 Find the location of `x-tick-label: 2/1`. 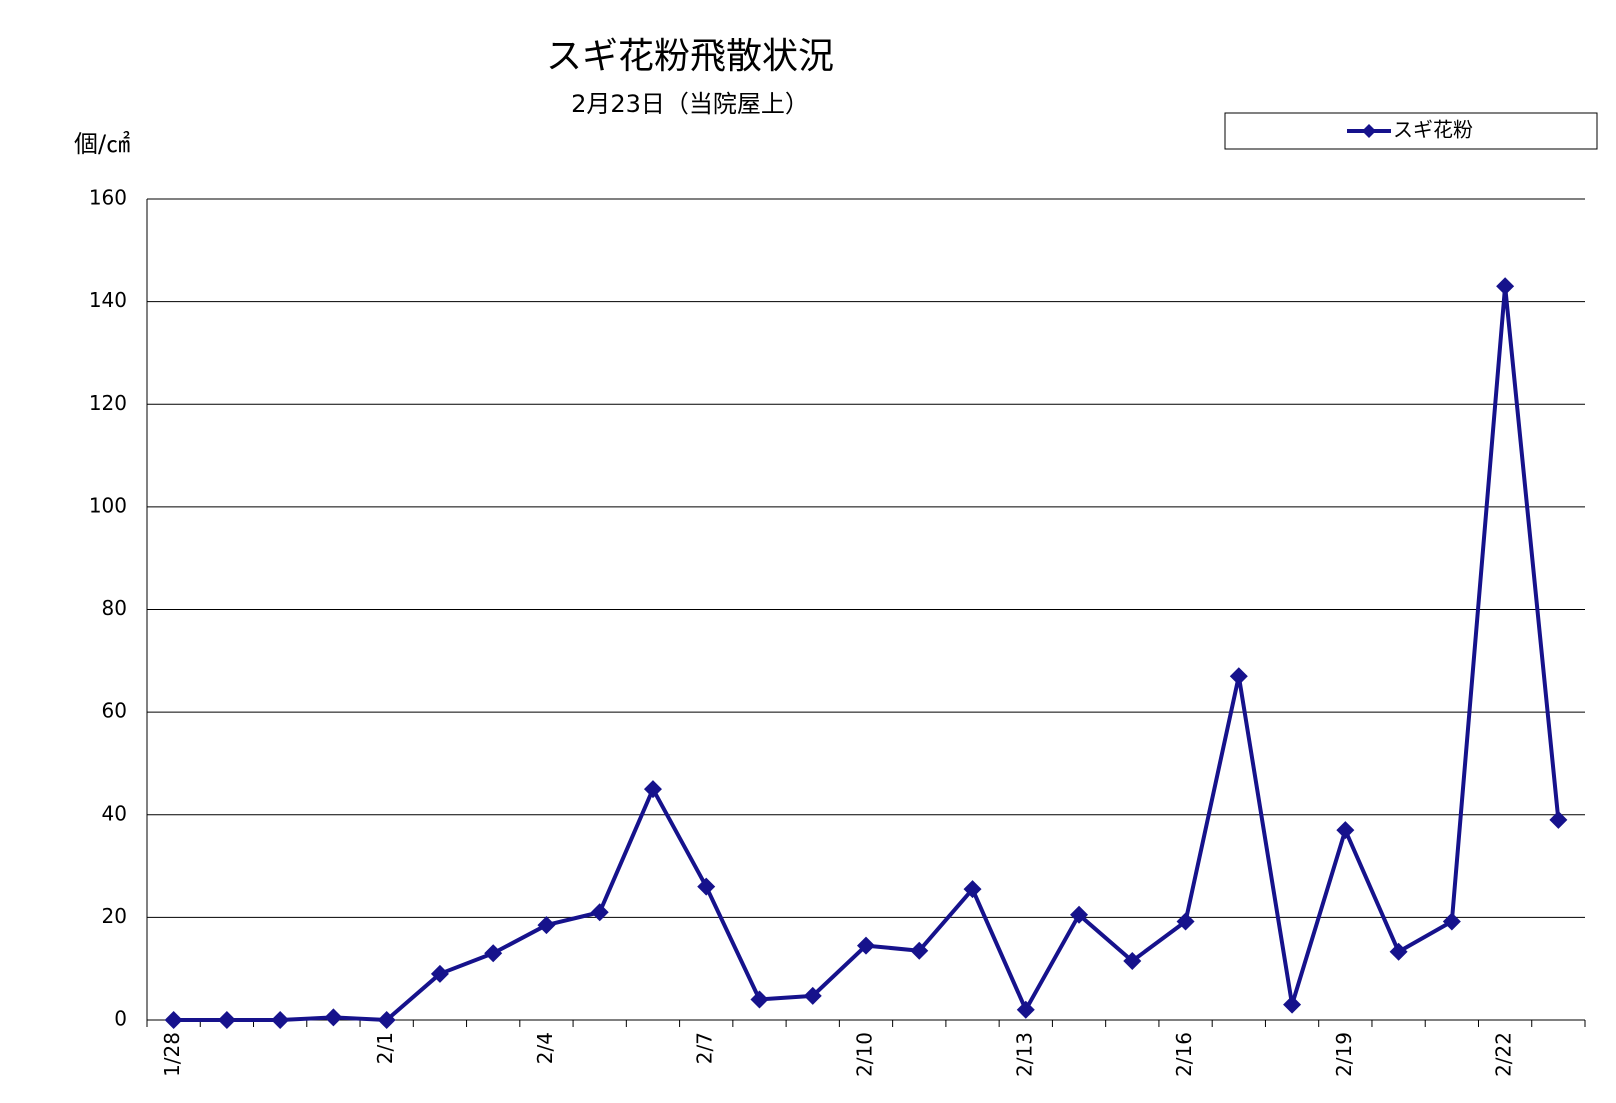

x-tick-label: 2/1 is located at coordinates (385, 1048).